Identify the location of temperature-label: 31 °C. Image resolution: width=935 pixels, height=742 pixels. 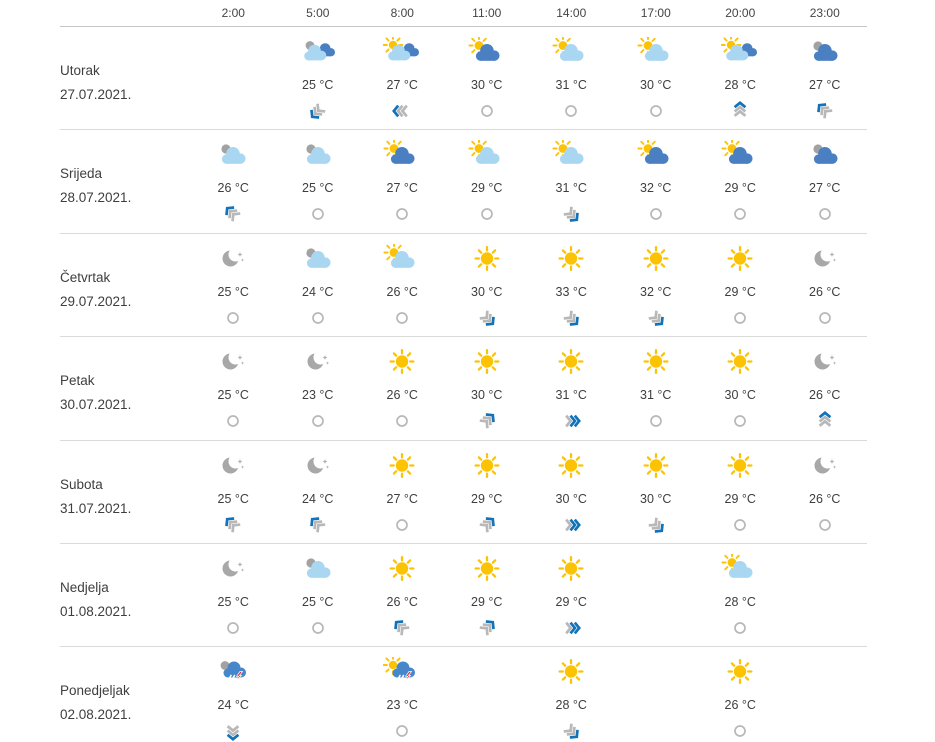
(571, 395).